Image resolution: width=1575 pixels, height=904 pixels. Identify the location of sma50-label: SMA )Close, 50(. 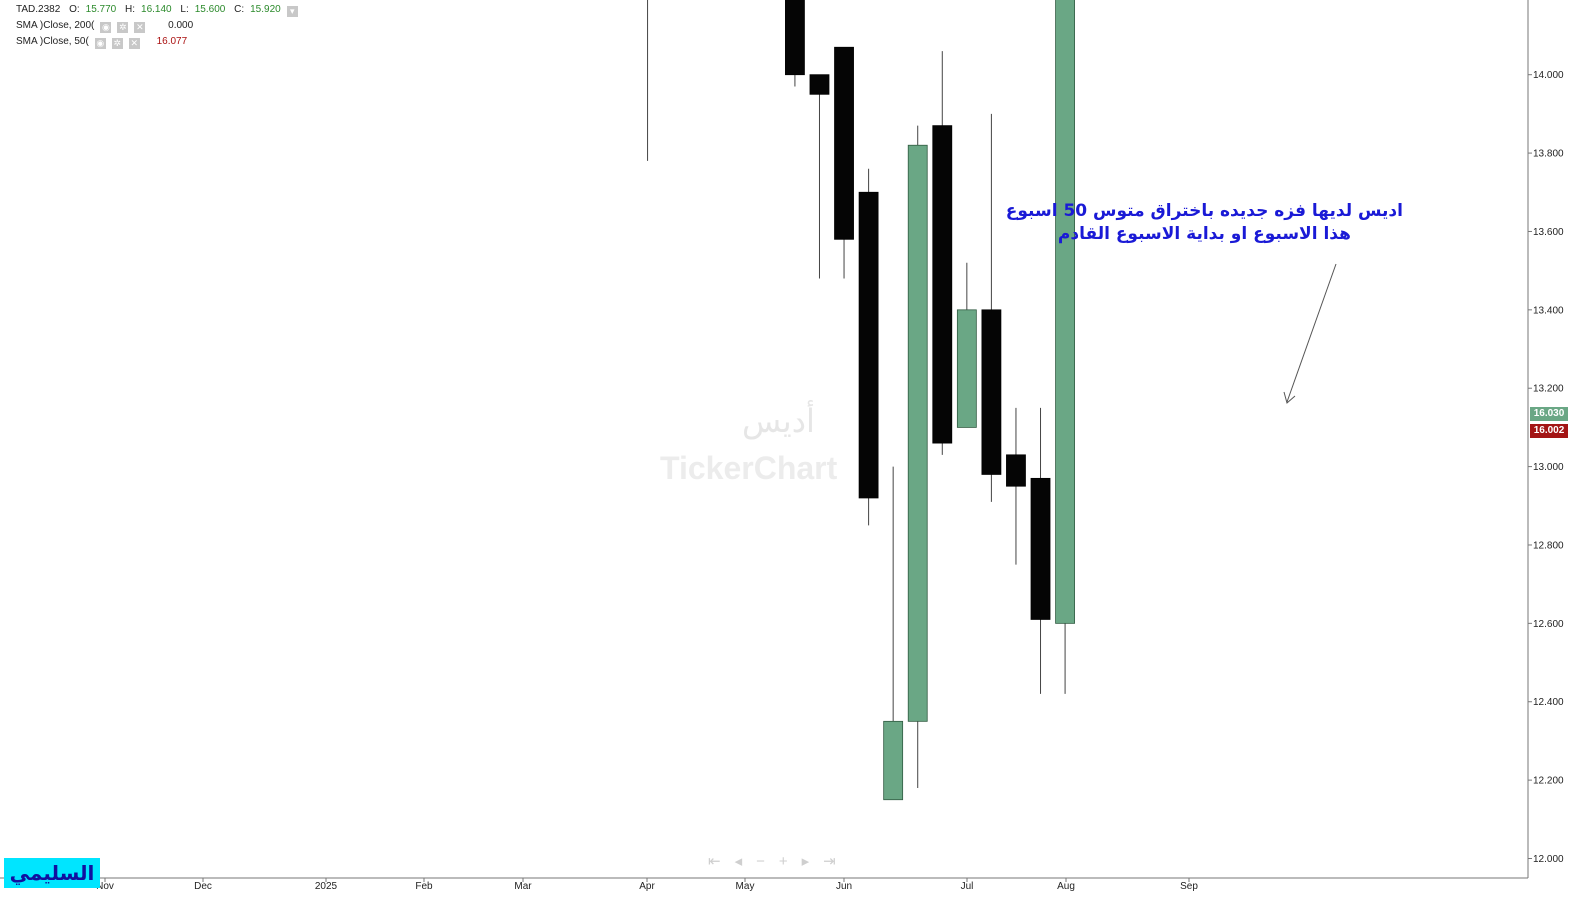
(52, 41).